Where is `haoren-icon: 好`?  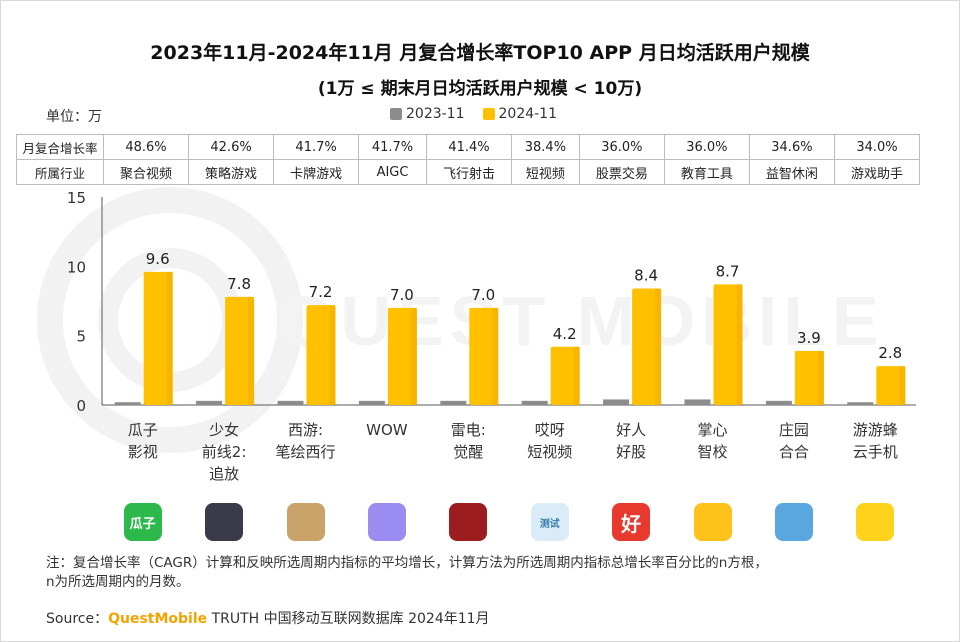
haoren-icon: 好 is located at coordinates (631, 522).